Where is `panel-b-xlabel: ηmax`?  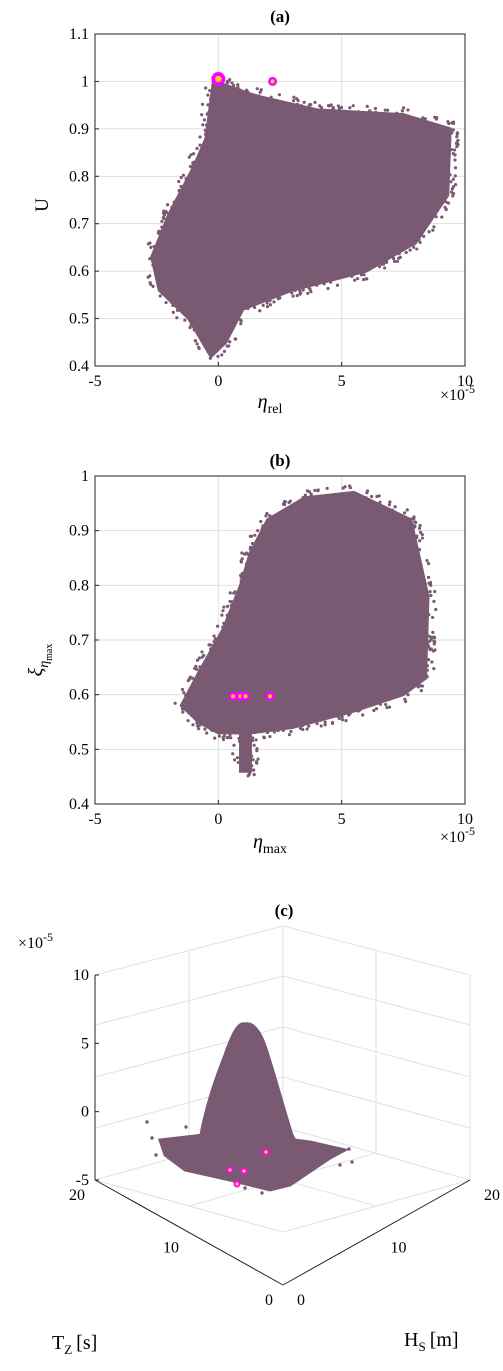
panel-b-xlabel: ηmax is located at coordinates (270, 844).